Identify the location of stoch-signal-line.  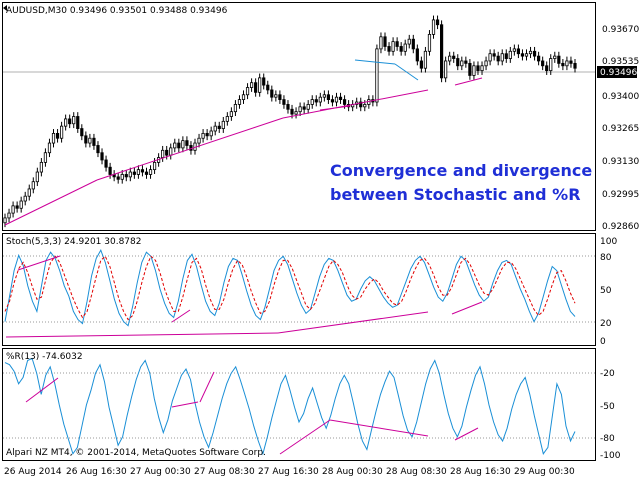
(290, 288).